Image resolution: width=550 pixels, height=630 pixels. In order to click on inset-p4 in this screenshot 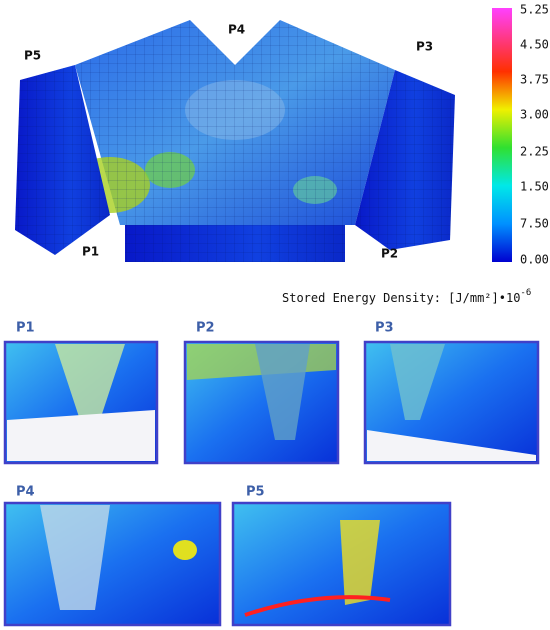, I will do `click(112, 564)`.